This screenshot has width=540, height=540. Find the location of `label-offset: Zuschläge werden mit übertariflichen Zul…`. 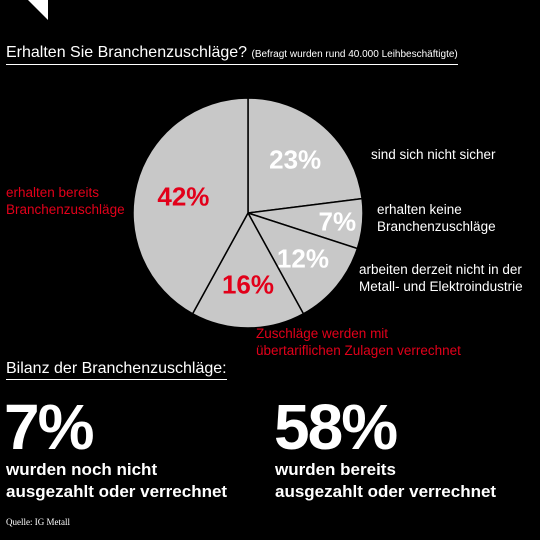

label-offset: Zuschläge werden mit übertariflichen Zul… is located at coordinates (358, 342).